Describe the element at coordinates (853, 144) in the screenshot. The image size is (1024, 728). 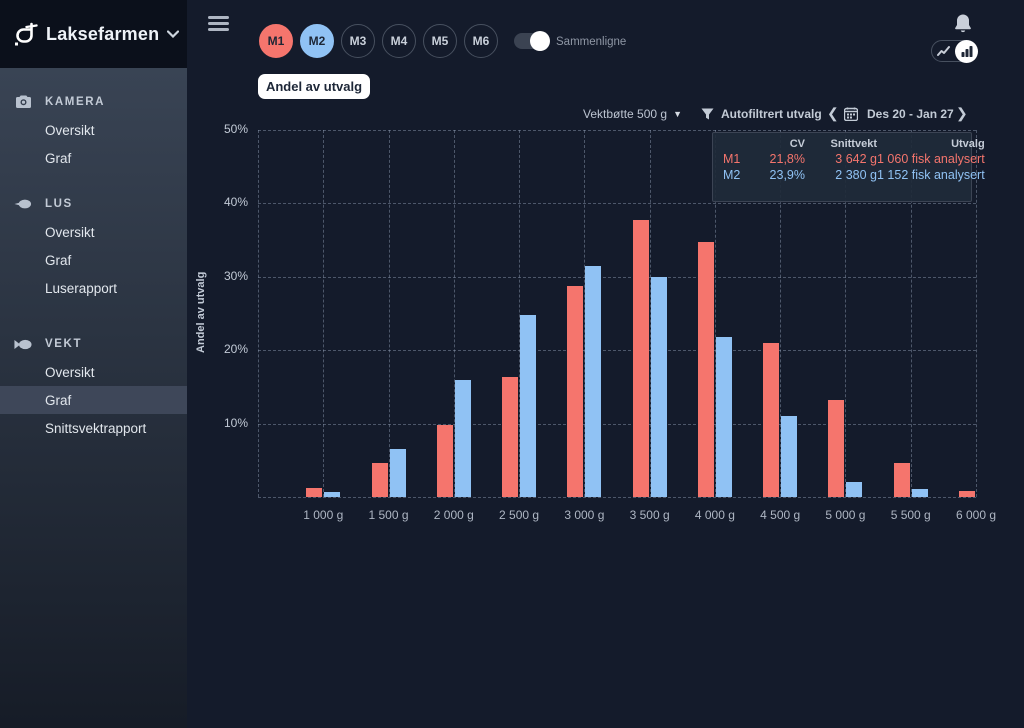
I see `legend-header-snittvekt: Snittvekt` at that location.